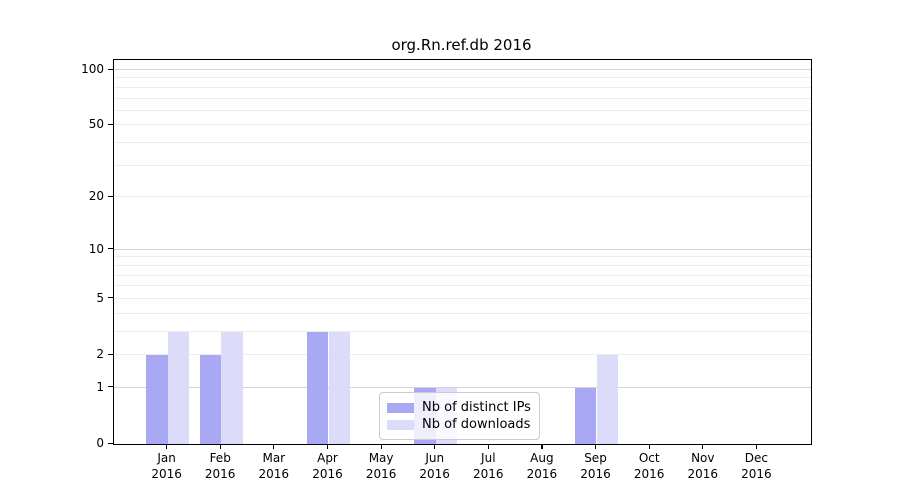 This screenshot has height=500, width=900. I want to click on y-tick-label-50: 50, so click(96, 124).